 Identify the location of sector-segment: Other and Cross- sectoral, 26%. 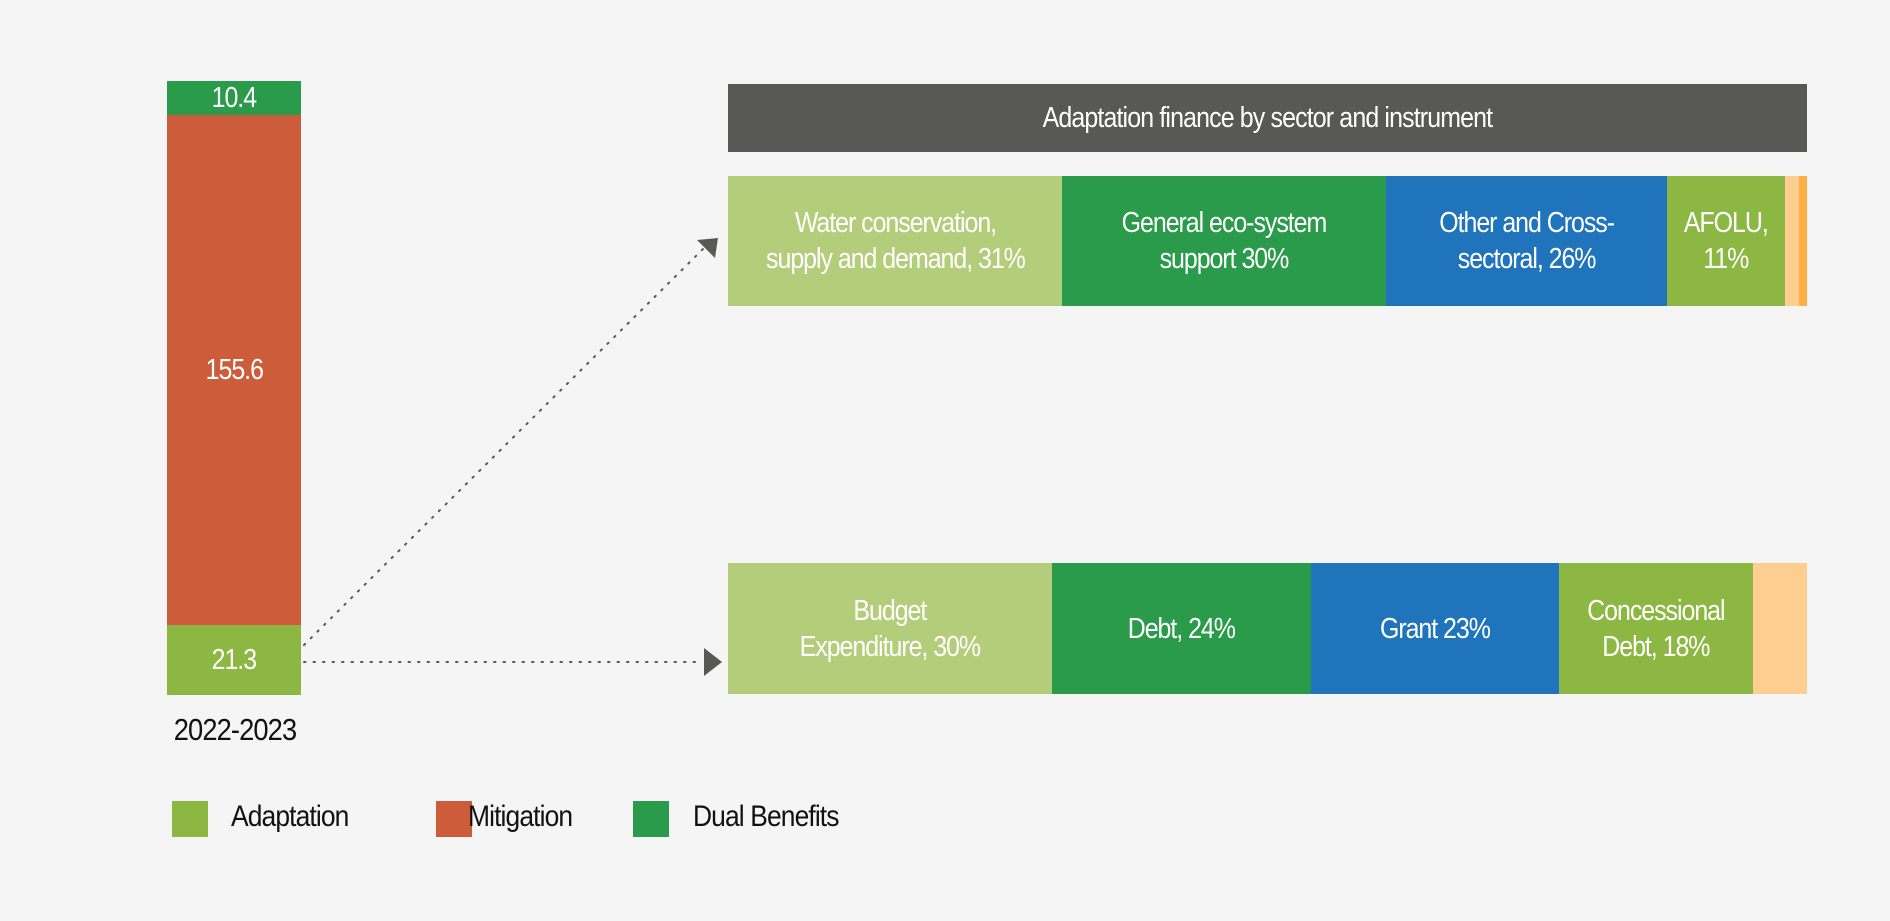
(1526, 241).